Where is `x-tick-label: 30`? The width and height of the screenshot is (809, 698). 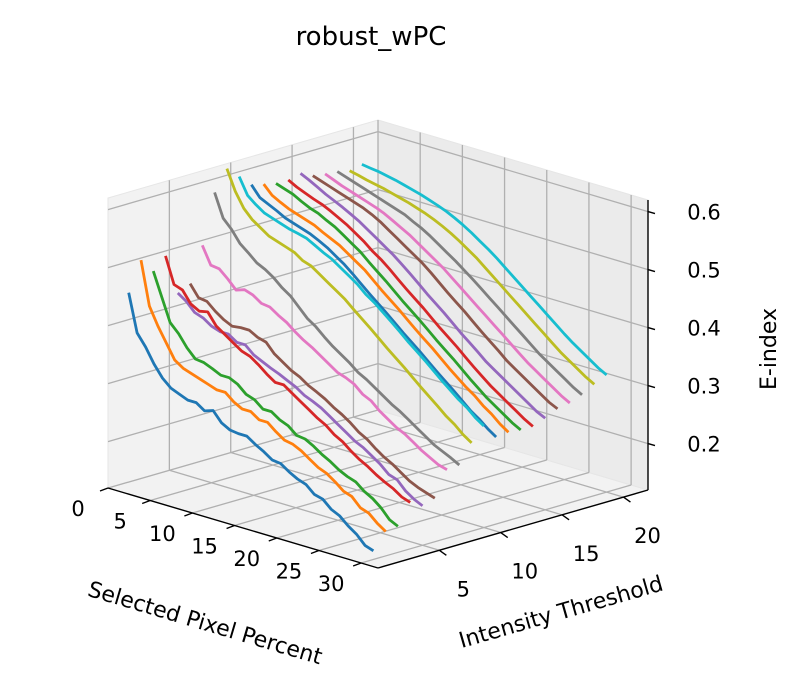
x-tick-label: 30 is located at coordinates (331, 584).